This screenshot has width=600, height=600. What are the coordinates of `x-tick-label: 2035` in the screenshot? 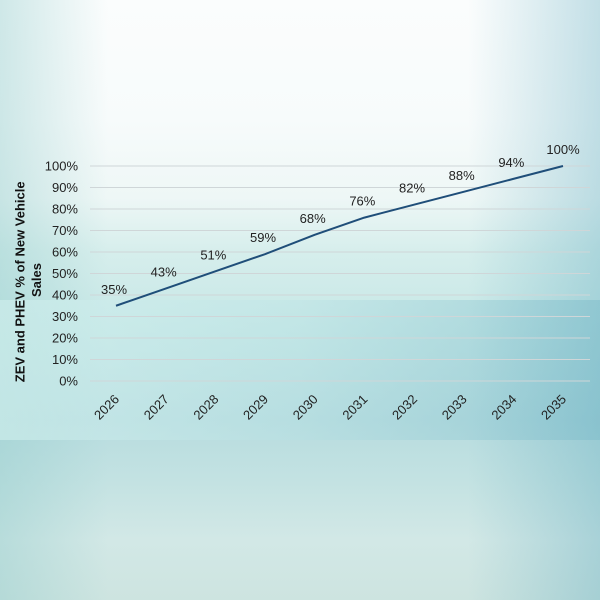 It's located at (553, 407).